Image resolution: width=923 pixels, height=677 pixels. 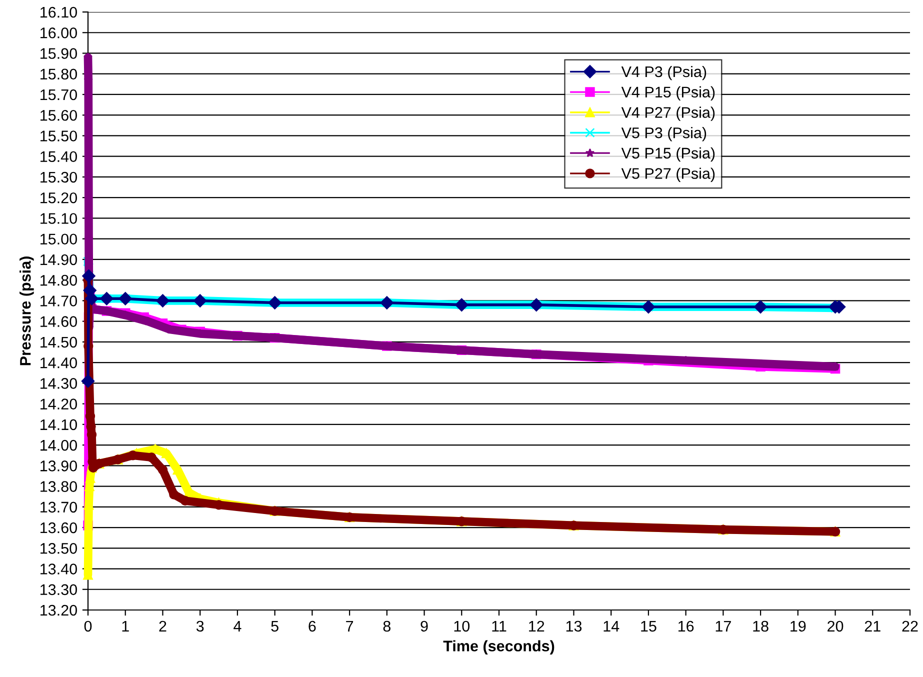 What do you see at coordinates (498, 647) in the screenshot?
I see `x-axis-title: Time (seconds)` at bounding box center [498, 647].